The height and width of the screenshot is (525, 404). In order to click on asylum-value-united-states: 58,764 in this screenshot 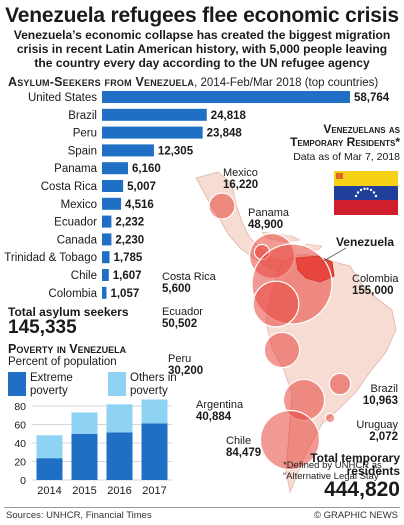, I will do `click(372, 98)`.